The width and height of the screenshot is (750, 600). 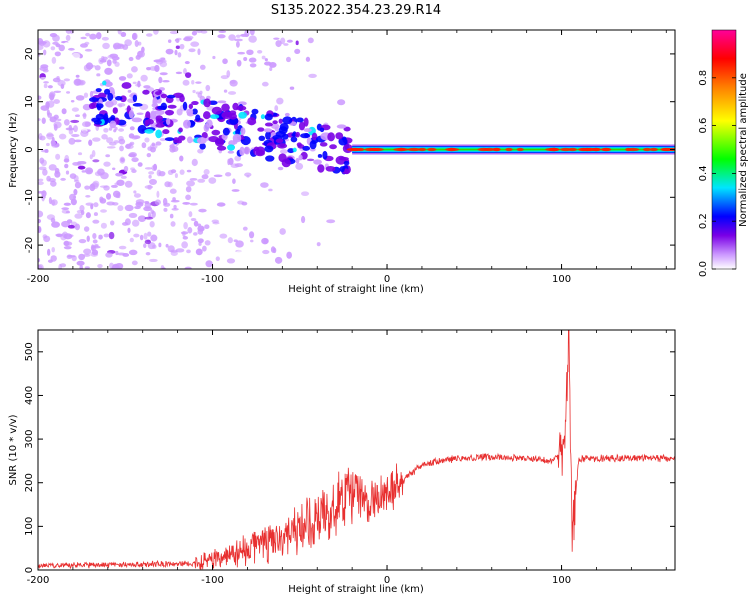 What do you see at coordinates (356, 589) in the screenshot?
I see `snr-xlabel: Height of straight line (km)` at bounding box center [356, 589].